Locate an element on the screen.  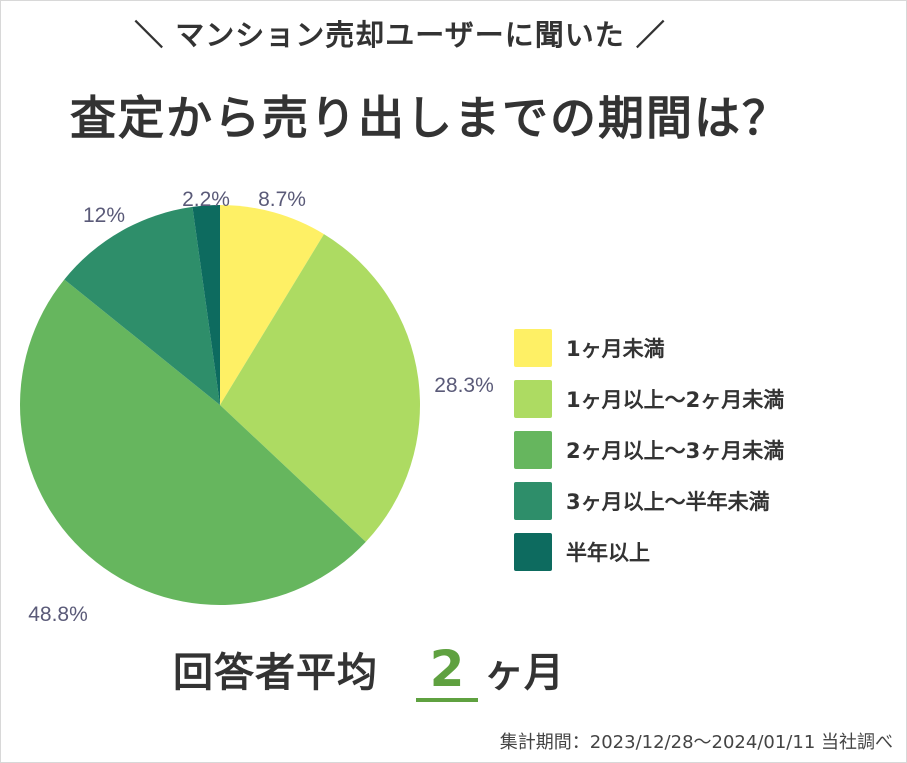
legend-item: 1ヶ月以上〜2ヶ月未満 is located at coordinates (649, 398).